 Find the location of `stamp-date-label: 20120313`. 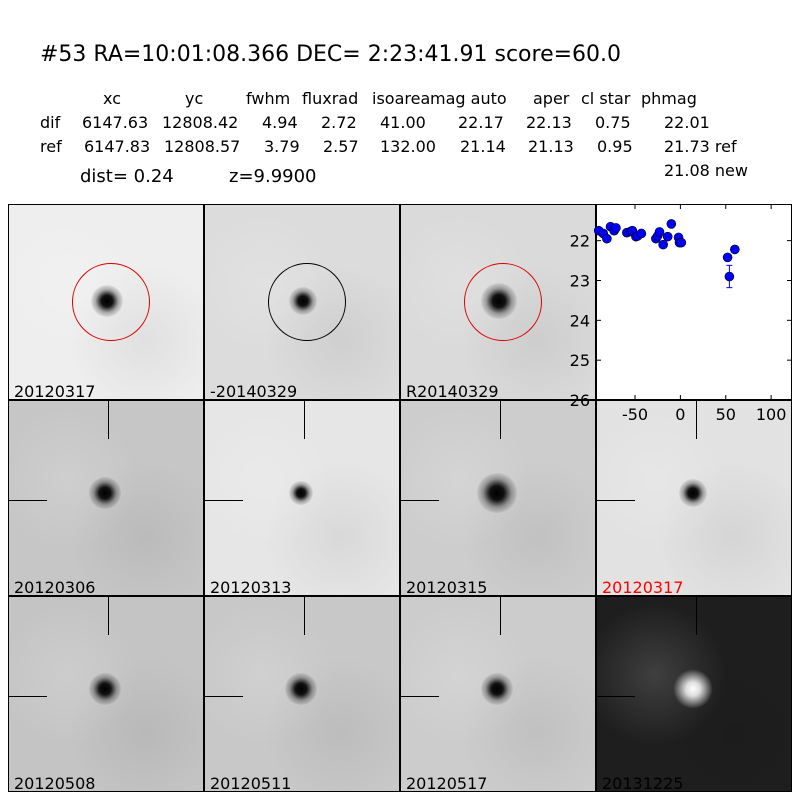

stamp-date-label: 20120313 is located at coordinates (251, 587).